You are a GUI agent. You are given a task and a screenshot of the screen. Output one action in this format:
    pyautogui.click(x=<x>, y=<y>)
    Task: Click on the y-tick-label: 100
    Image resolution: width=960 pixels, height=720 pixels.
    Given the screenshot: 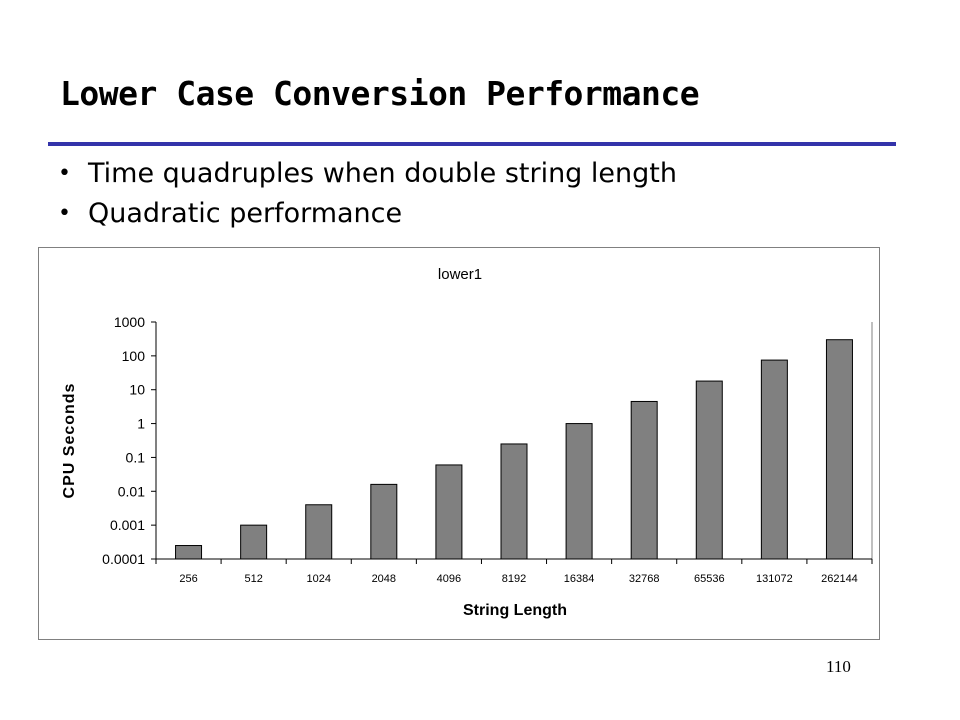 What is the action you would take?
    pyautogui.click(x=134, y=356)
    